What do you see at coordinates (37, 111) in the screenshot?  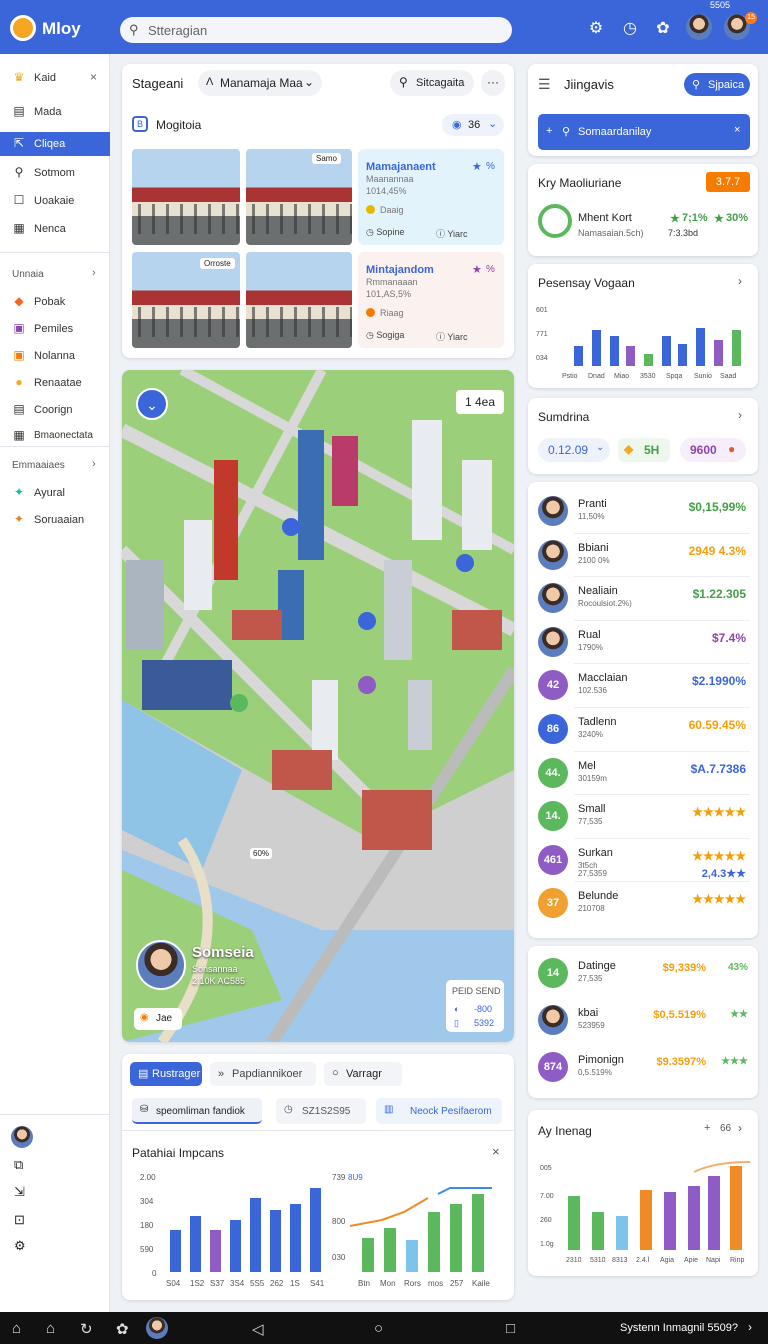 I see `sidebar-item-mada: ▤ Mada` at bounding box center [37, 111].